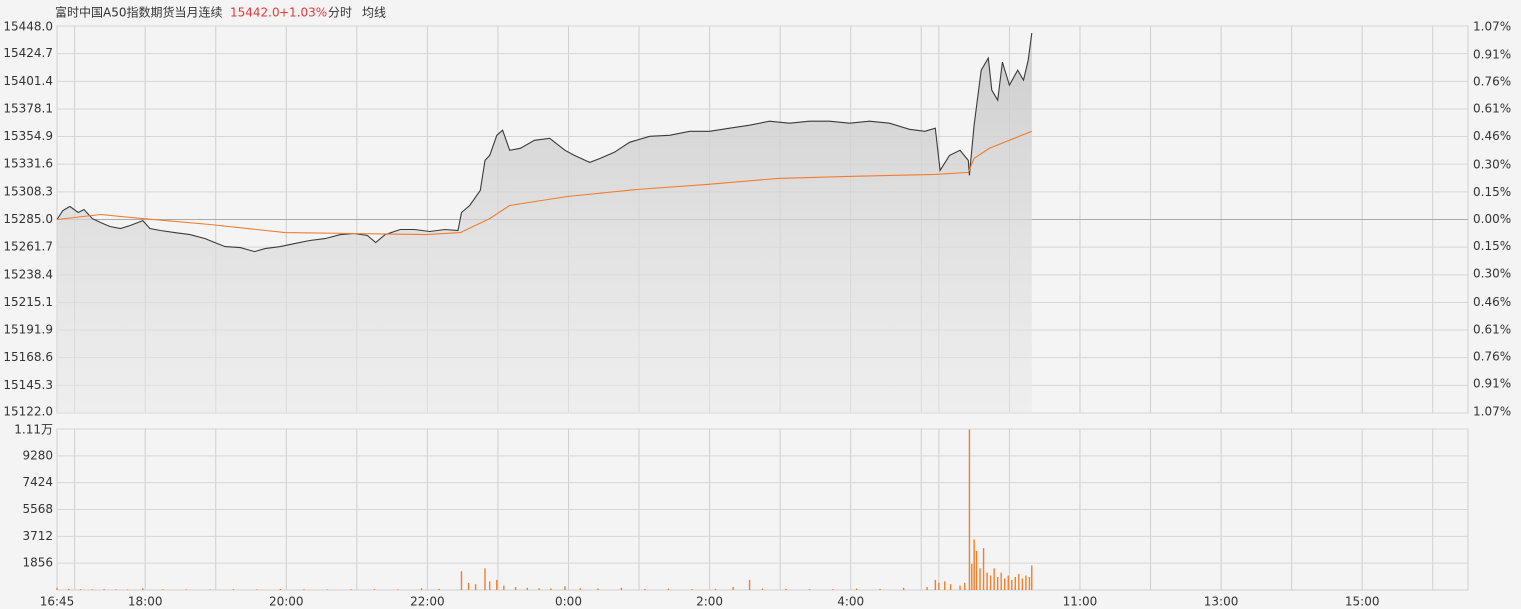 Image resolution: width=1521 pixels, height=609 pixels. What do you see at coordinates (568, 602) in the screenshot?
I see `x-tick-label: 0:00` at bounding box center [568, 602].